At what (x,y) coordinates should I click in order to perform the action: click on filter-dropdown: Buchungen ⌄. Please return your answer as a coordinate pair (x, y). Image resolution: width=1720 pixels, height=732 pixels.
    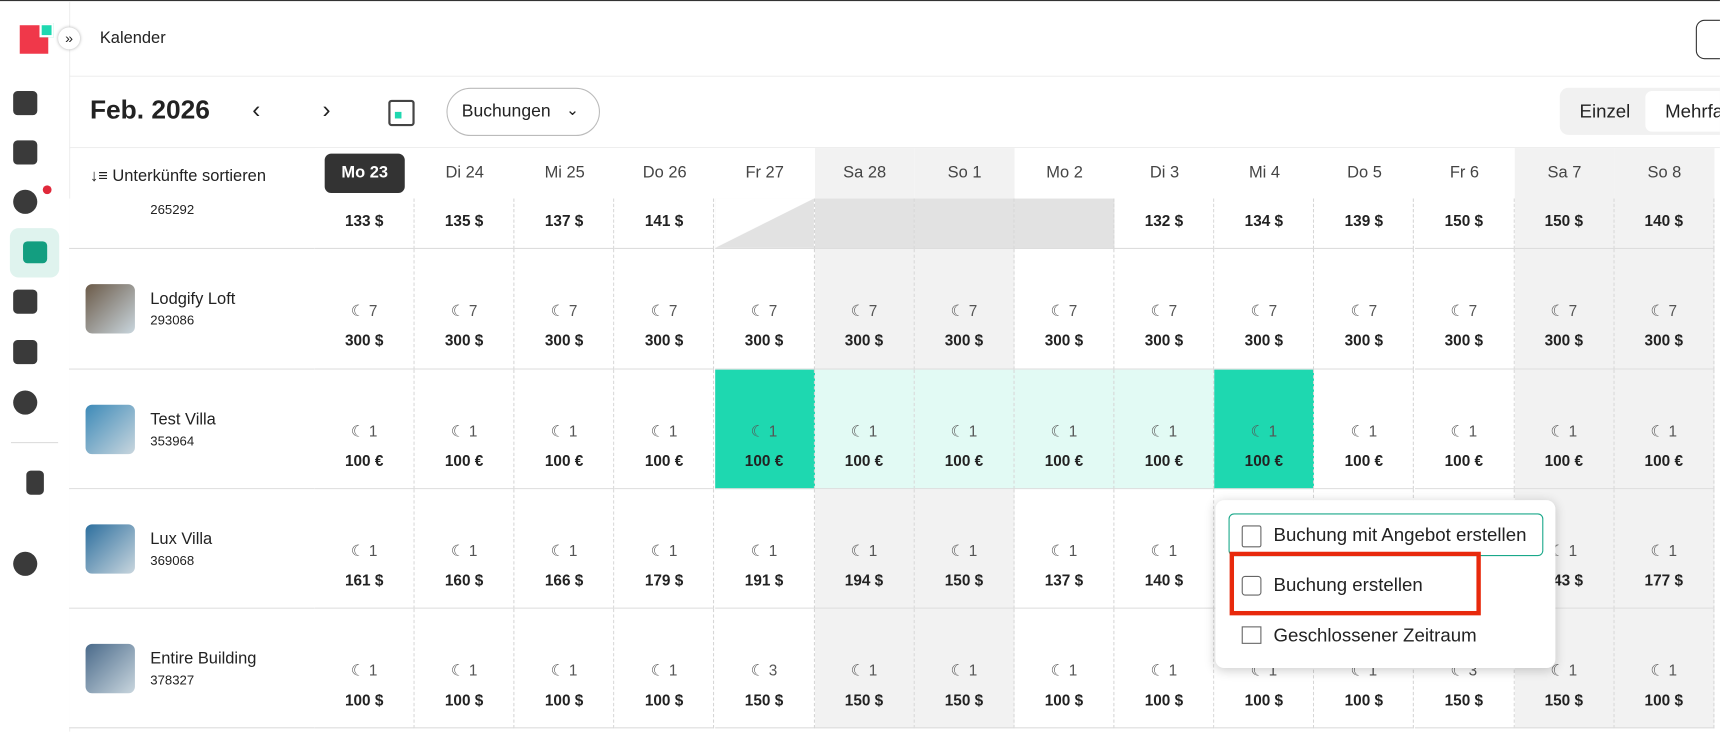
    Looking at the image, I should click on (523, 112).